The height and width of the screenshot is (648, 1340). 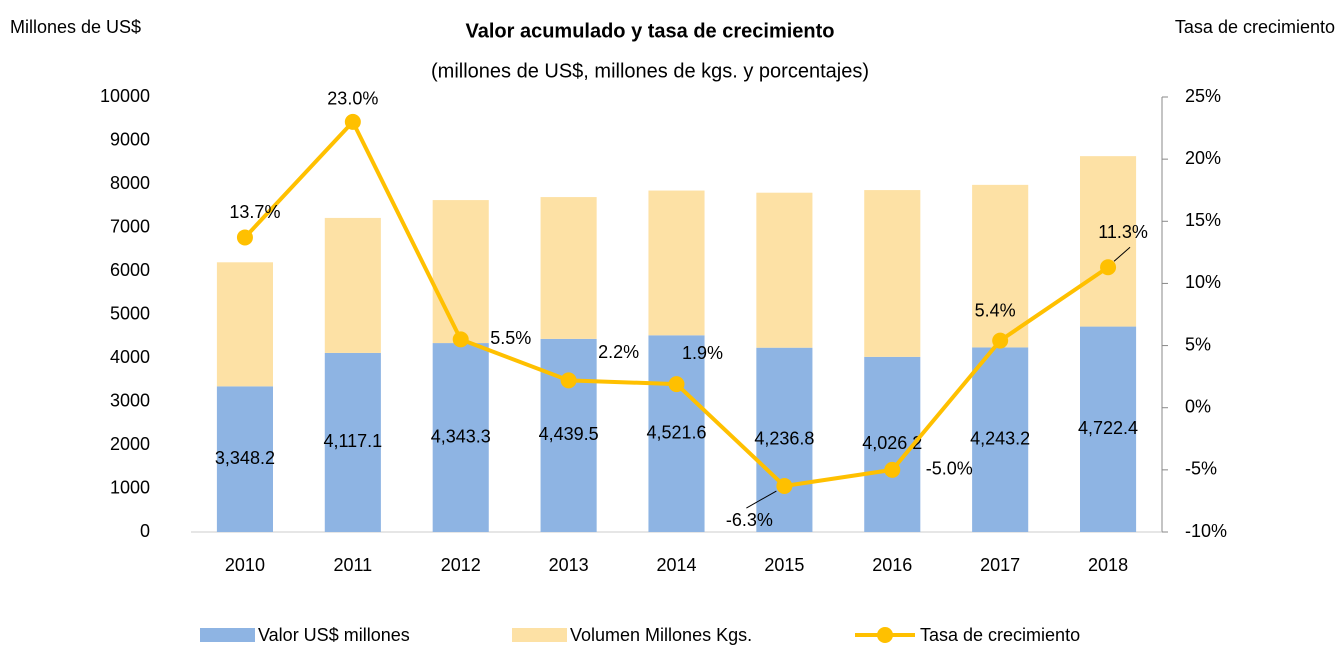 What do you see at coordinates (334, 635) in the screenshot?
I see `legend-label: Valor US$ millones` at bounding box center [334, 635].